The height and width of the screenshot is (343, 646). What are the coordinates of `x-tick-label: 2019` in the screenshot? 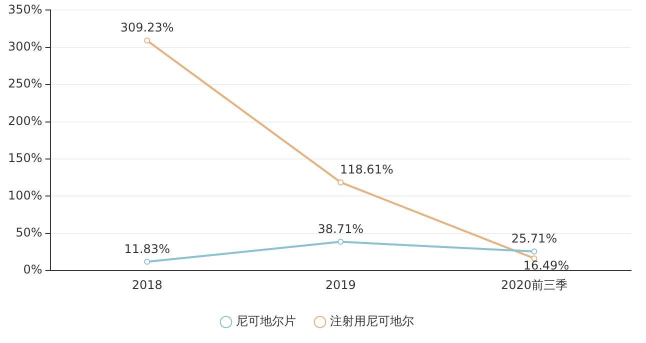 It's located at (340, 285).